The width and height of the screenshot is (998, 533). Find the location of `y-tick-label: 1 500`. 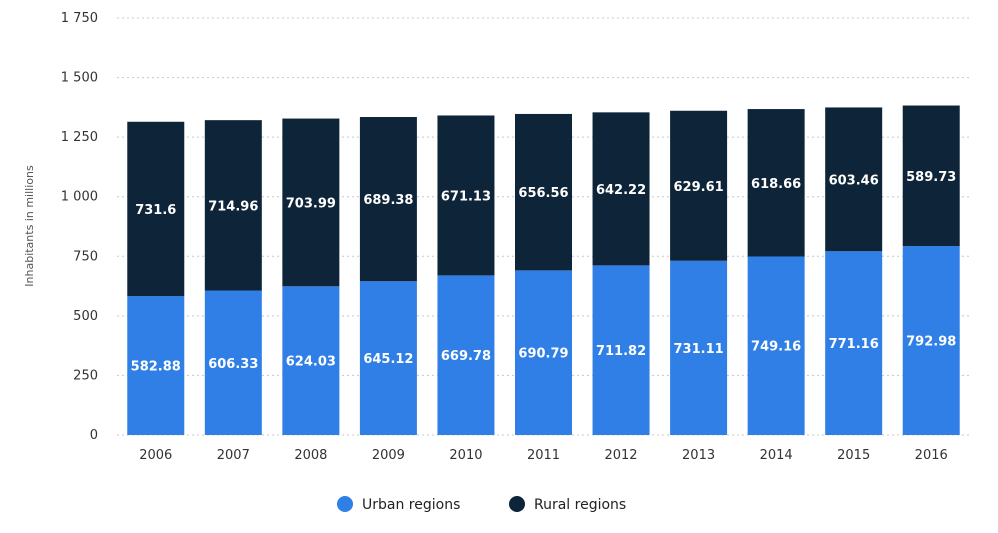

y-tick-label: 1 500 is located at coordinates (79, 78).